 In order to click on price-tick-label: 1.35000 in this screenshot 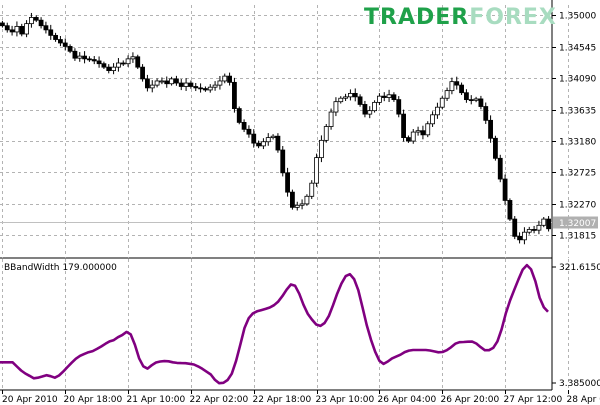, I will do `click(577, 17)`.